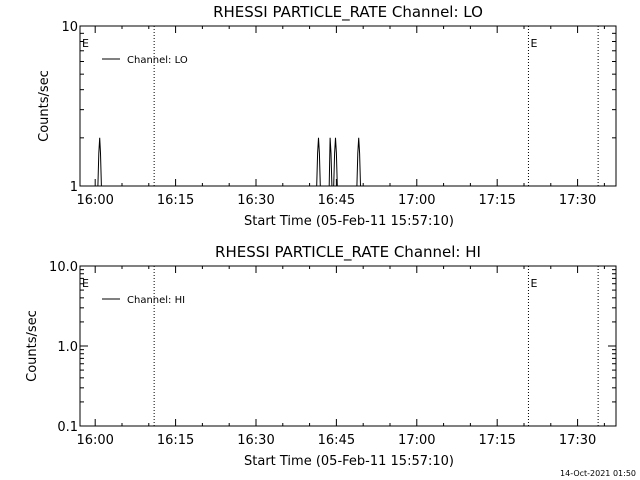 This screenshot has width=640, height=480. I want to click on chart-title: RHESSI PARTICLE_RATE Channel: LO, so click(348, 12).